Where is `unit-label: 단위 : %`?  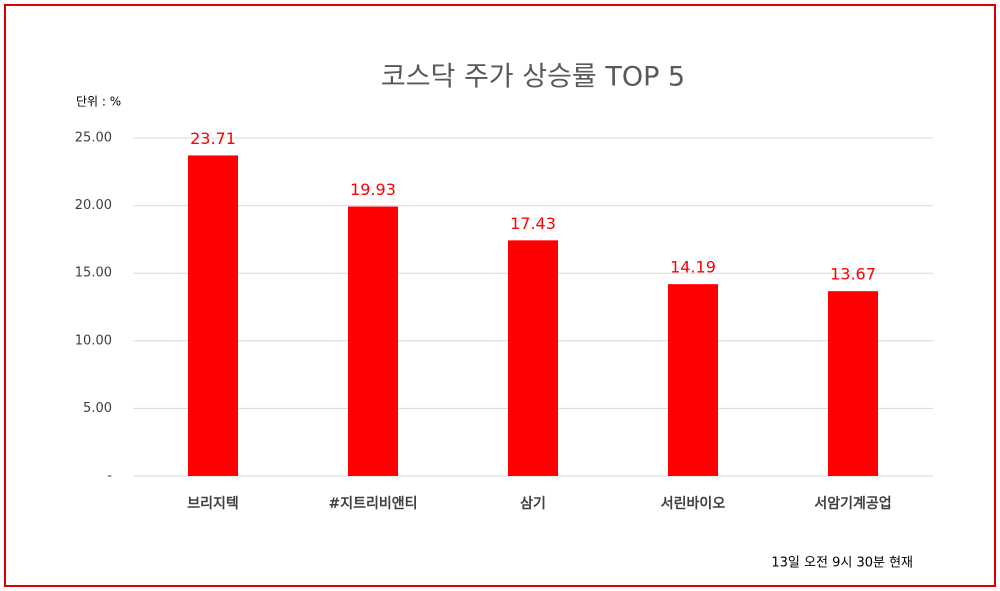
unit-label: 단위 : % is located at coordinates (98, 102).